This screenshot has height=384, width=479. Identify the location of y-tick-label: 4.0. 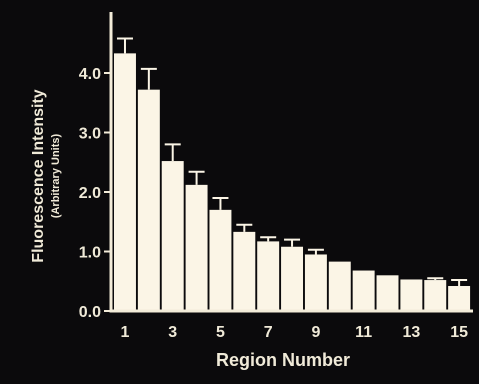
(90, 74).